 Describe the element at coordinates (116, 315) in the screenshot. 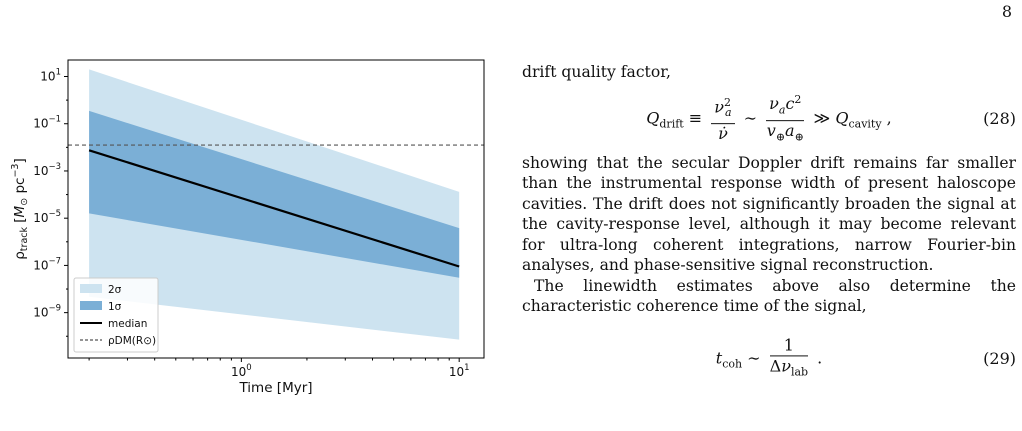

I see `legend-box` at that location.